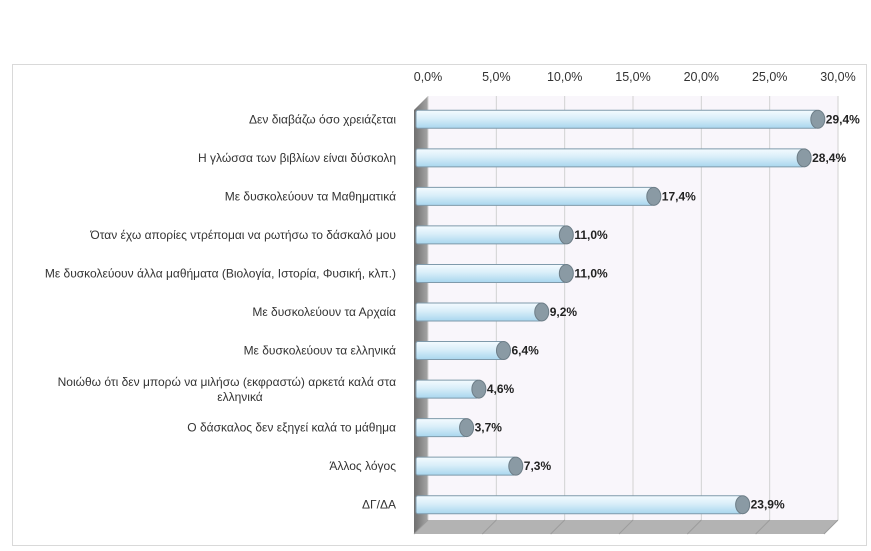  I want to click on x-tick-label: 0,0%, so click(428, 77).